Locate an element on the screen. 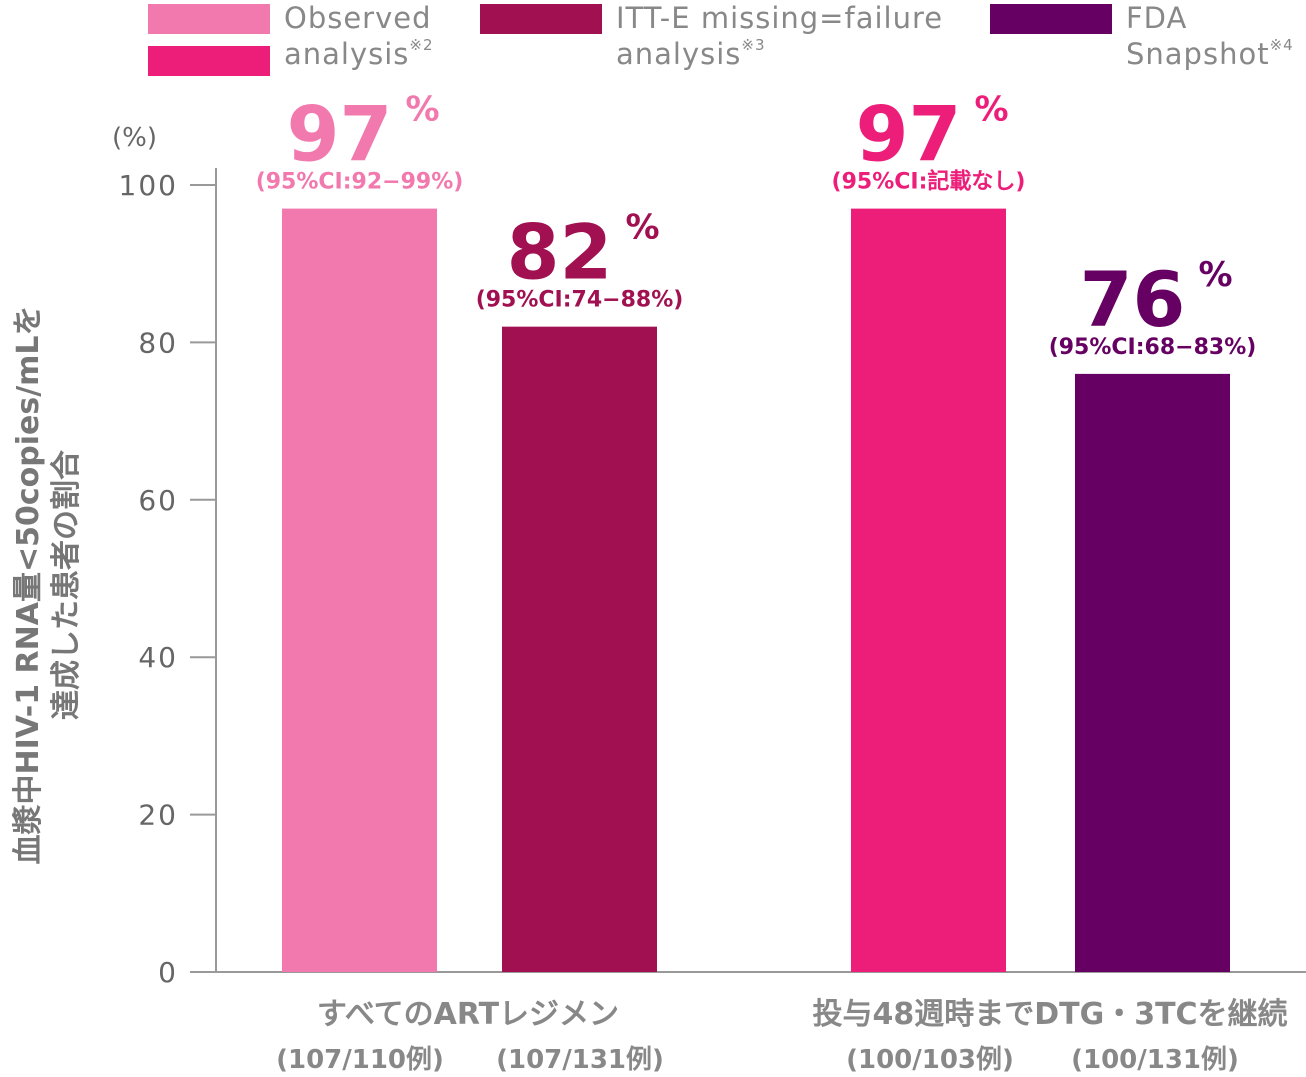 The height and width of the screenshot is (1077, 1306). bar-ci-label: (95%CI:記載なし) is located at coordinates (929, 182).